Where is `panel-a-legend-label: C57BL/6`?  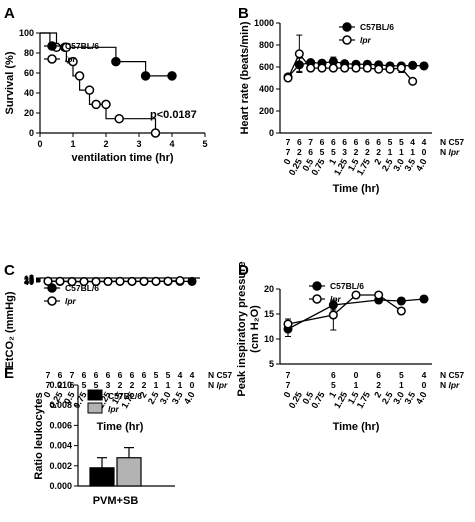
panel-a-legend-label: C57BL/6 is located at coordinates (82, 46).